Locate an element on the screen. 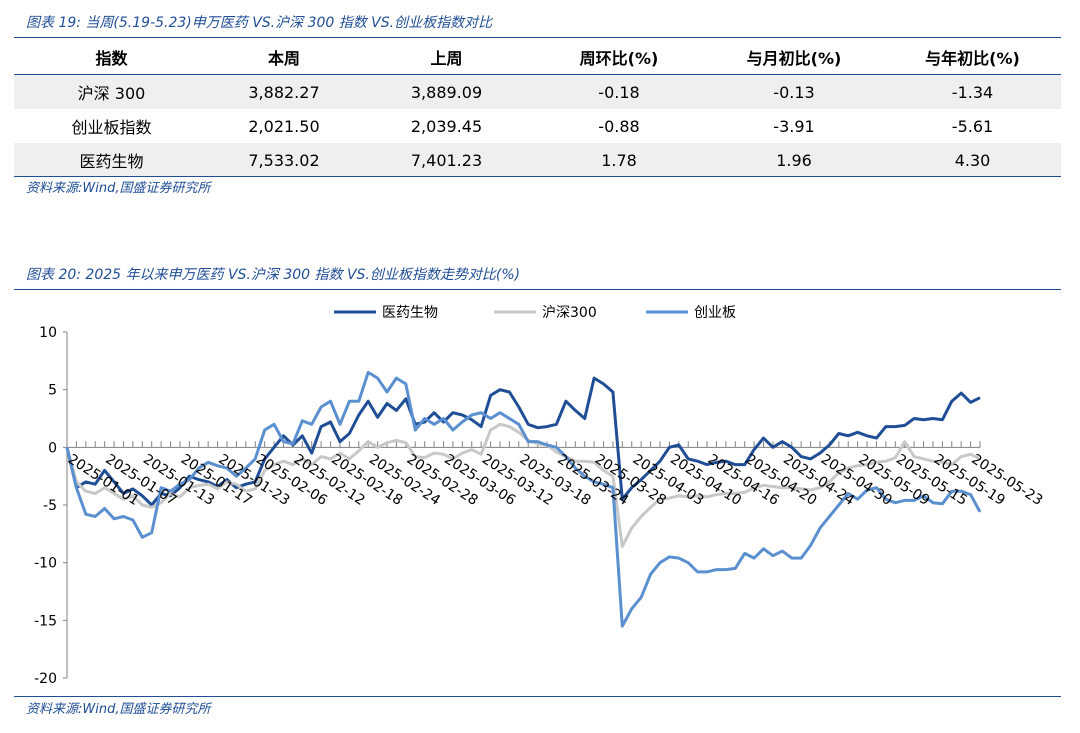 This screenshot has height=733, width=1080. header-year-change: 与年初比(%) is located at coordinates (972, 57).